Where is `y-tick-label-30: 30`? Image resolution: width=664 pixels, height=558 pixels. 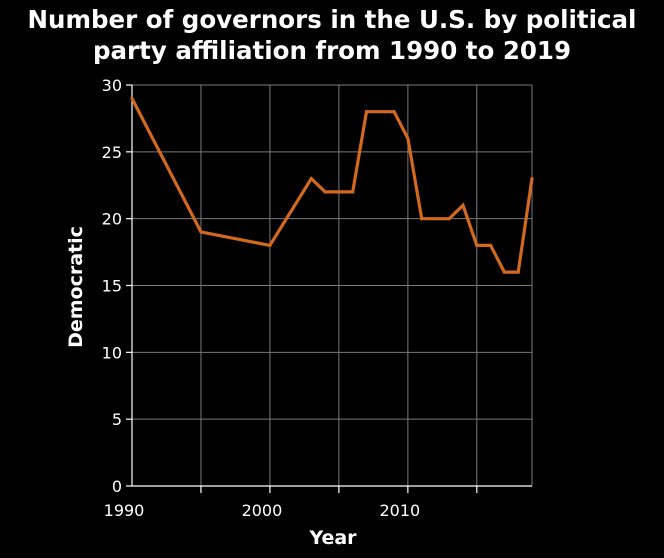
y-tick-label-30: 30 is located at coordinates (112, 85).